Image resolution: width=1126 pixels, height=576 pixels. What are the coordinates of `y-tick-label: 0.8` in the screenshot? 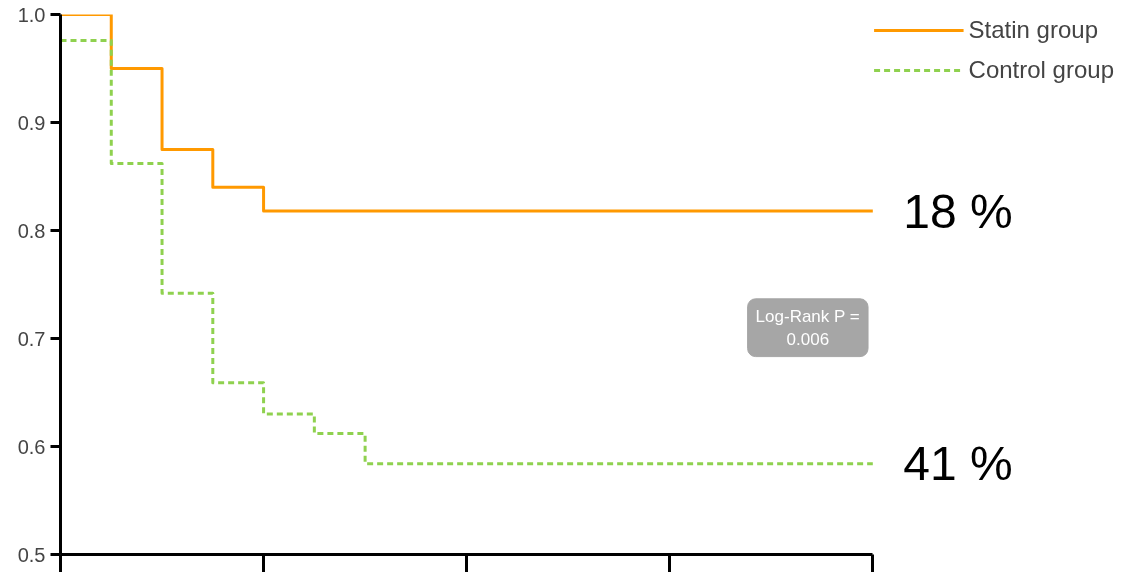 It's located at (31, 230).